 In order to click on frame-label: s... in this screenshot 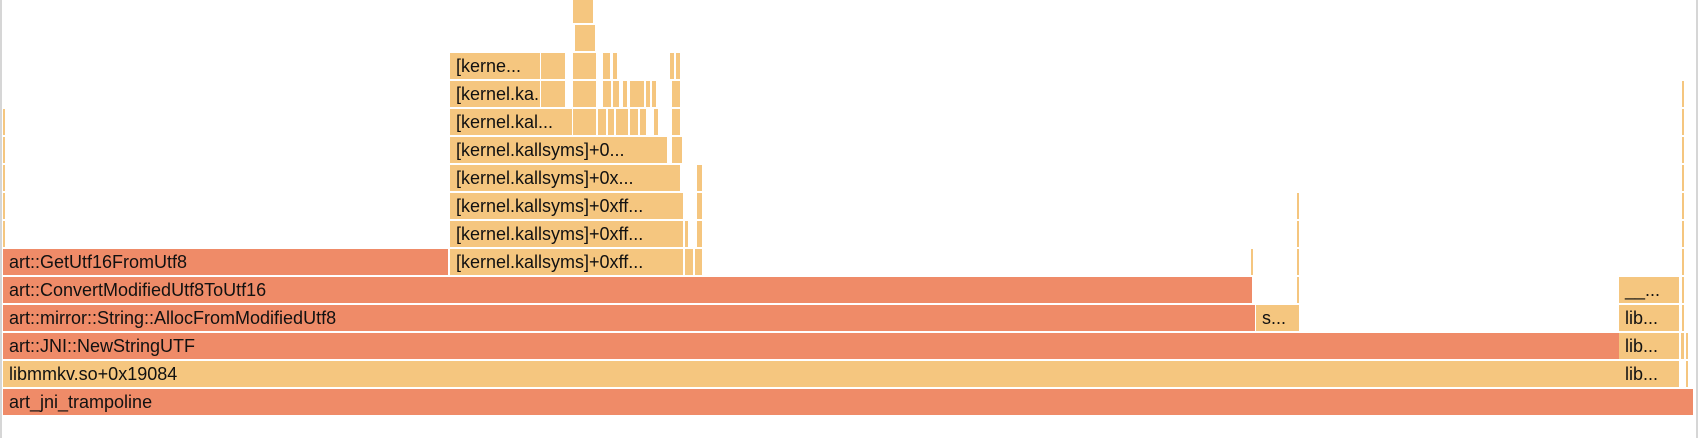, I will do `click(1274, 318)`.